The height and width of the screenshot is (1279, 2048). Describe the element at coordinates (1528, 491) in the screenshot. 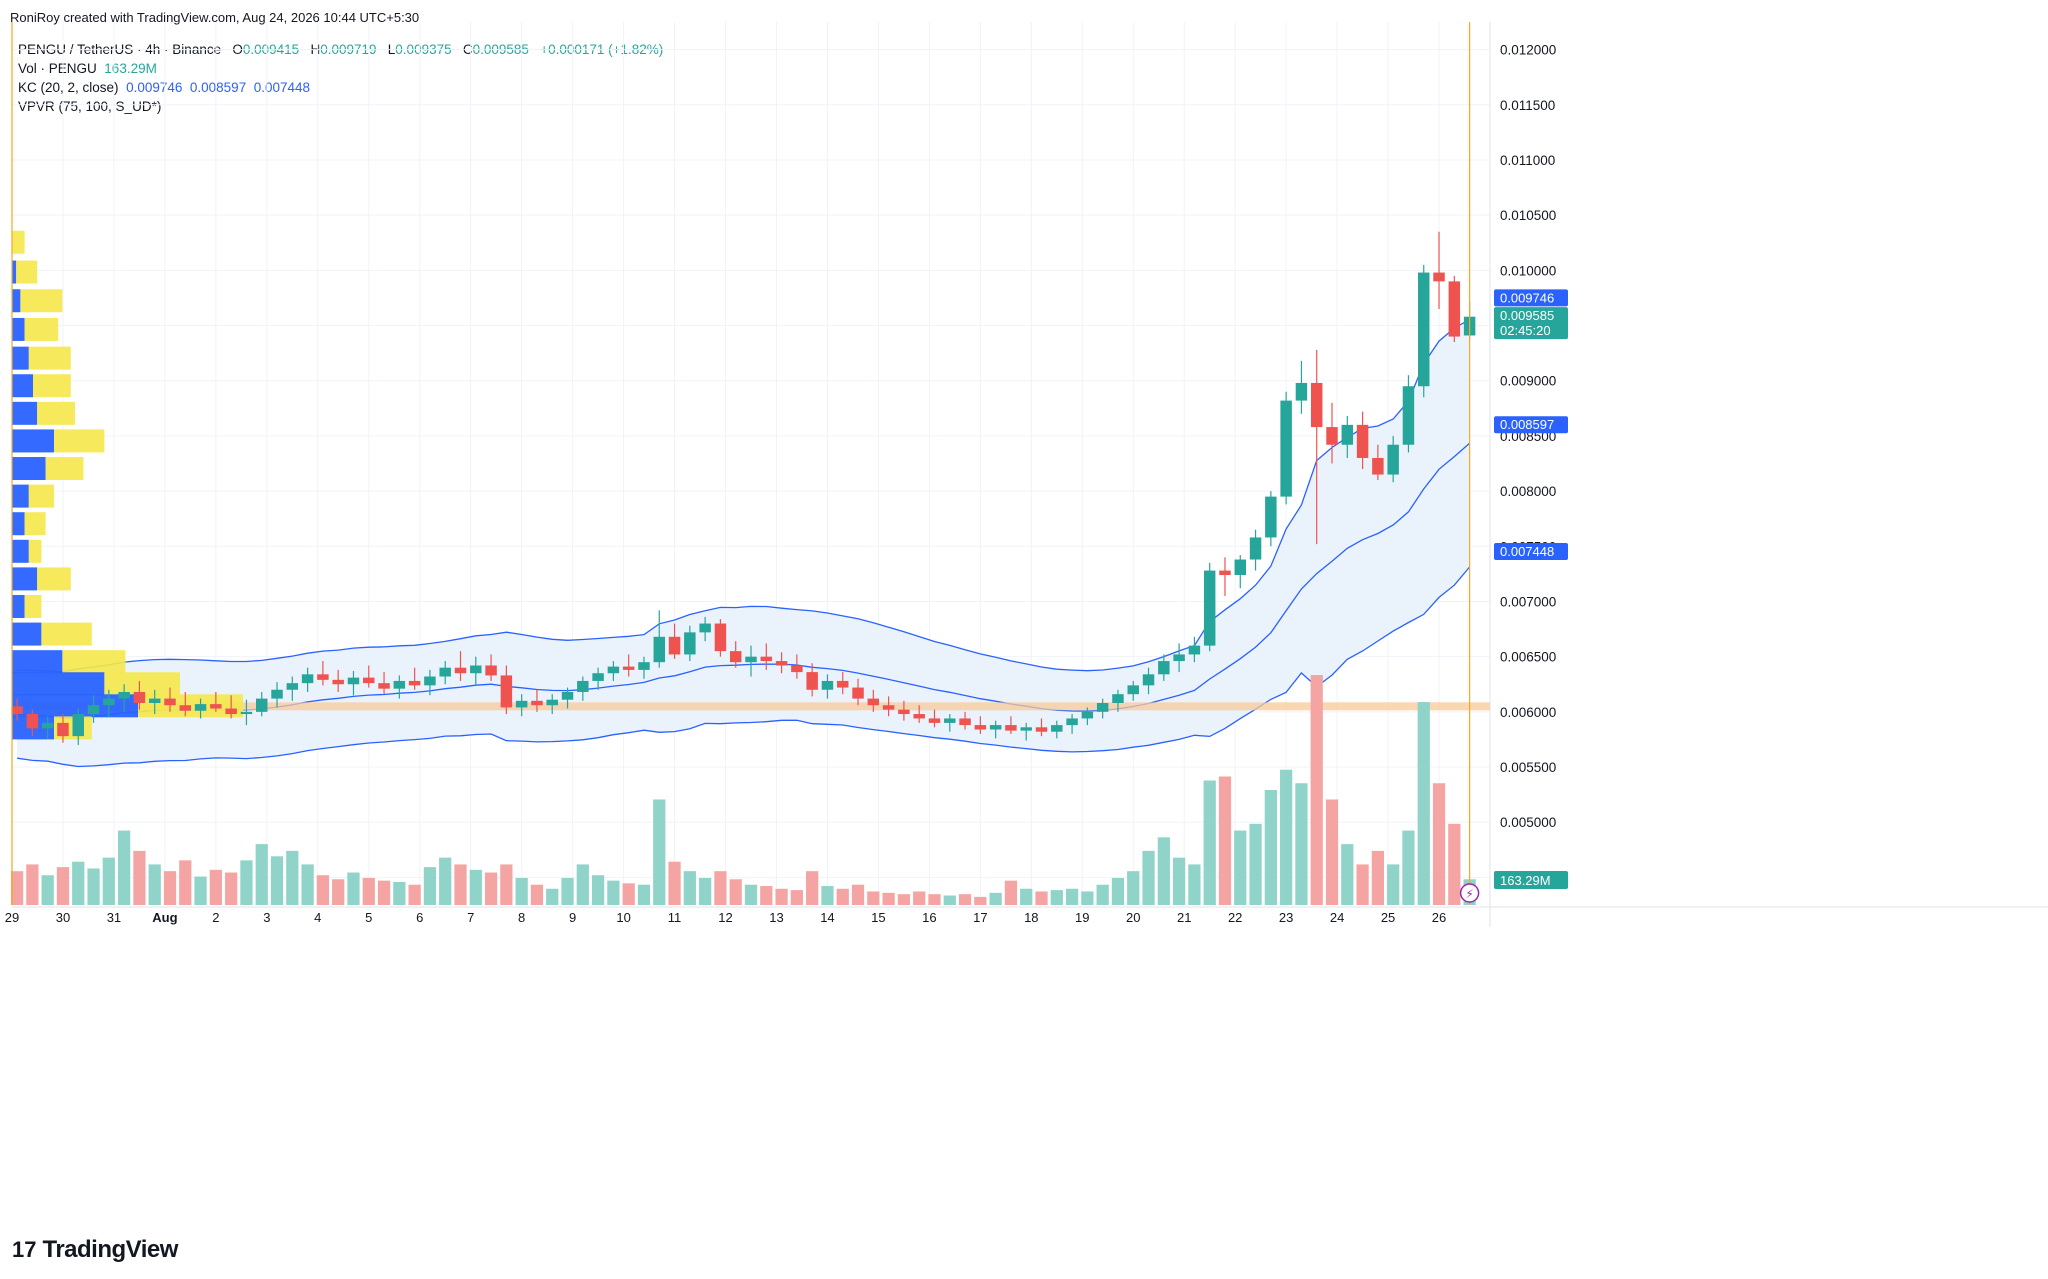

I see `price-tick-label: 0.008000` at that location.